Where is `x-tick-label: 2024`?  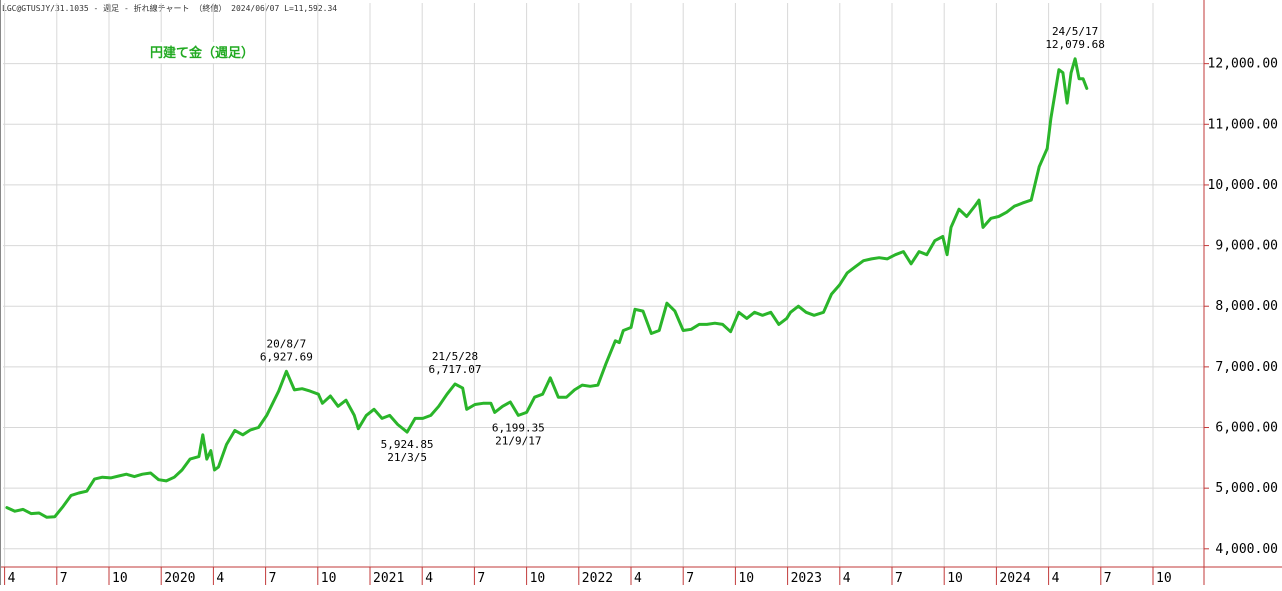
x-tick-label: 2024 is located at coordinates (1014, 578).